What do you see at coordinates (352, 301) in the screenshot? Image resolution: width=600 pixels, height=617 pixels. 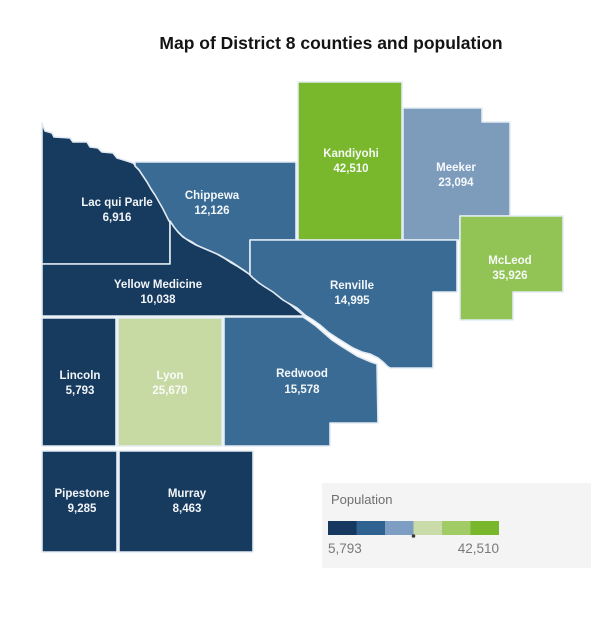 I see `county-value: 14,995` at bounding box center [352, 301].